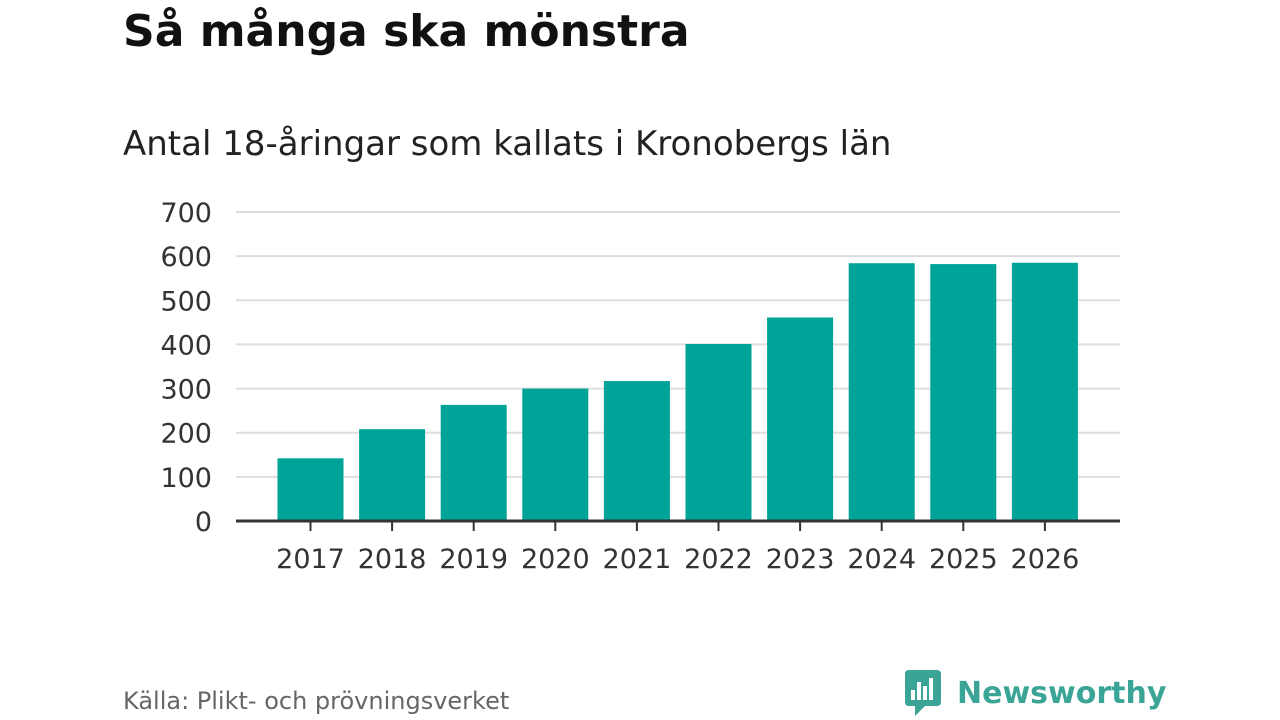  I want to click on y-tick-label: 500, so click(186, 301).